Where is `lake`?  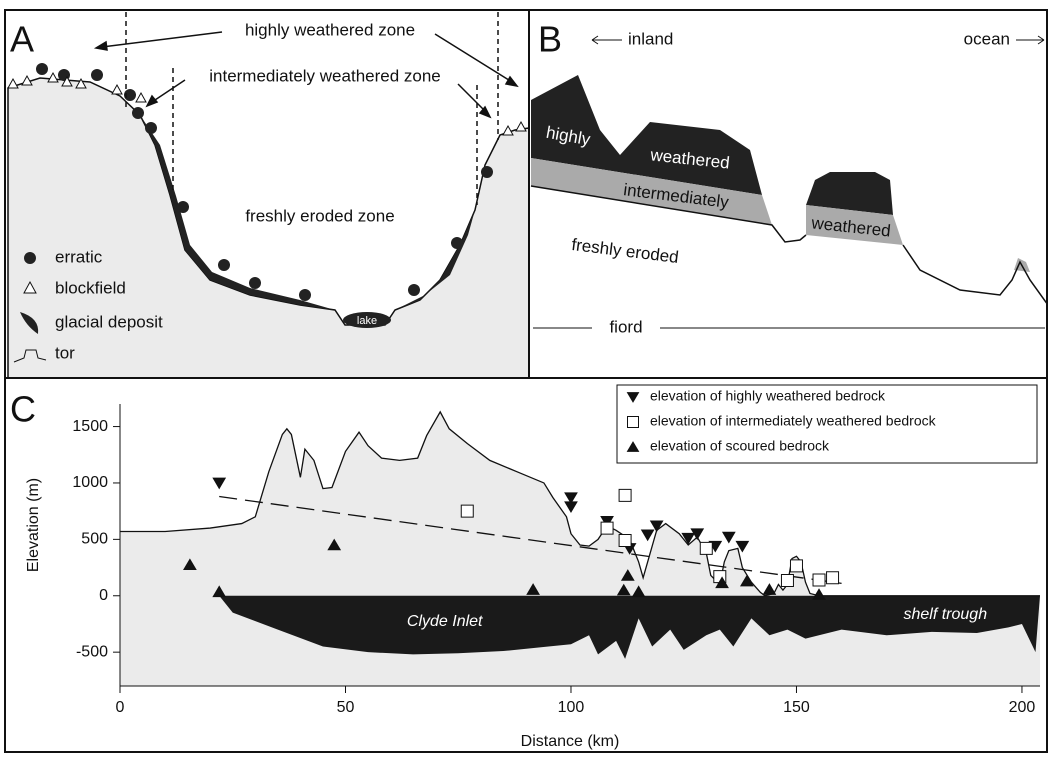 lake is located at coordinates (367, 320).